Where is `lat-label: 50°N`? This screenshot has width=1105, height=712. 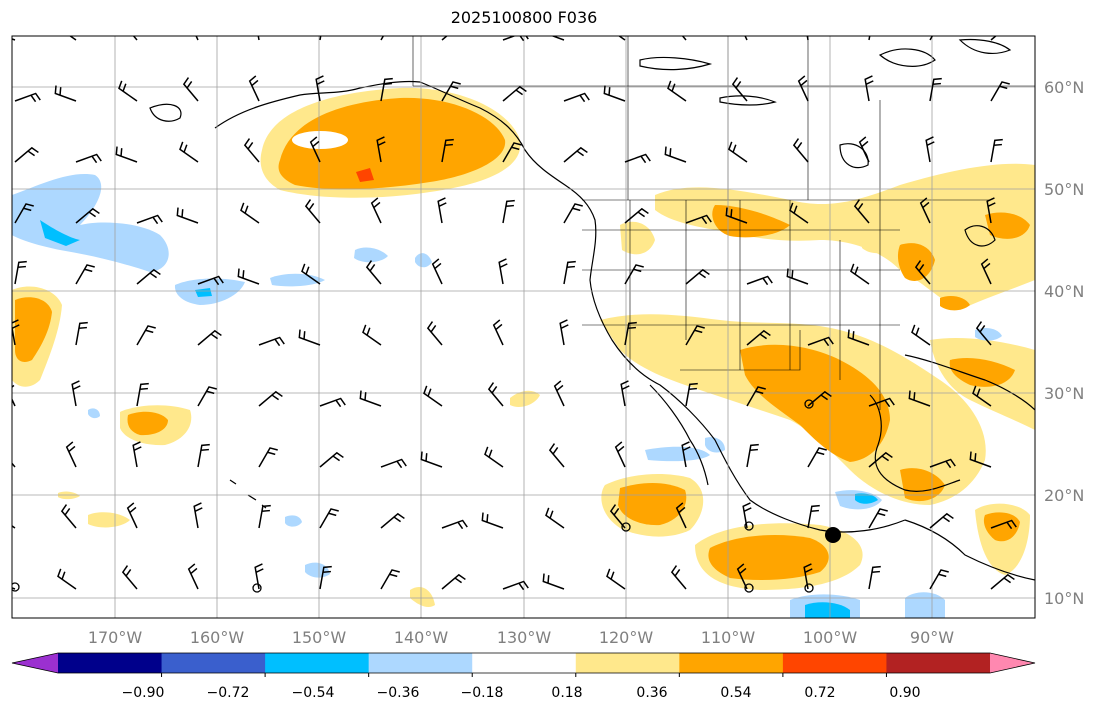
lat-label: 50°N is located at coordinates (1064, 189).